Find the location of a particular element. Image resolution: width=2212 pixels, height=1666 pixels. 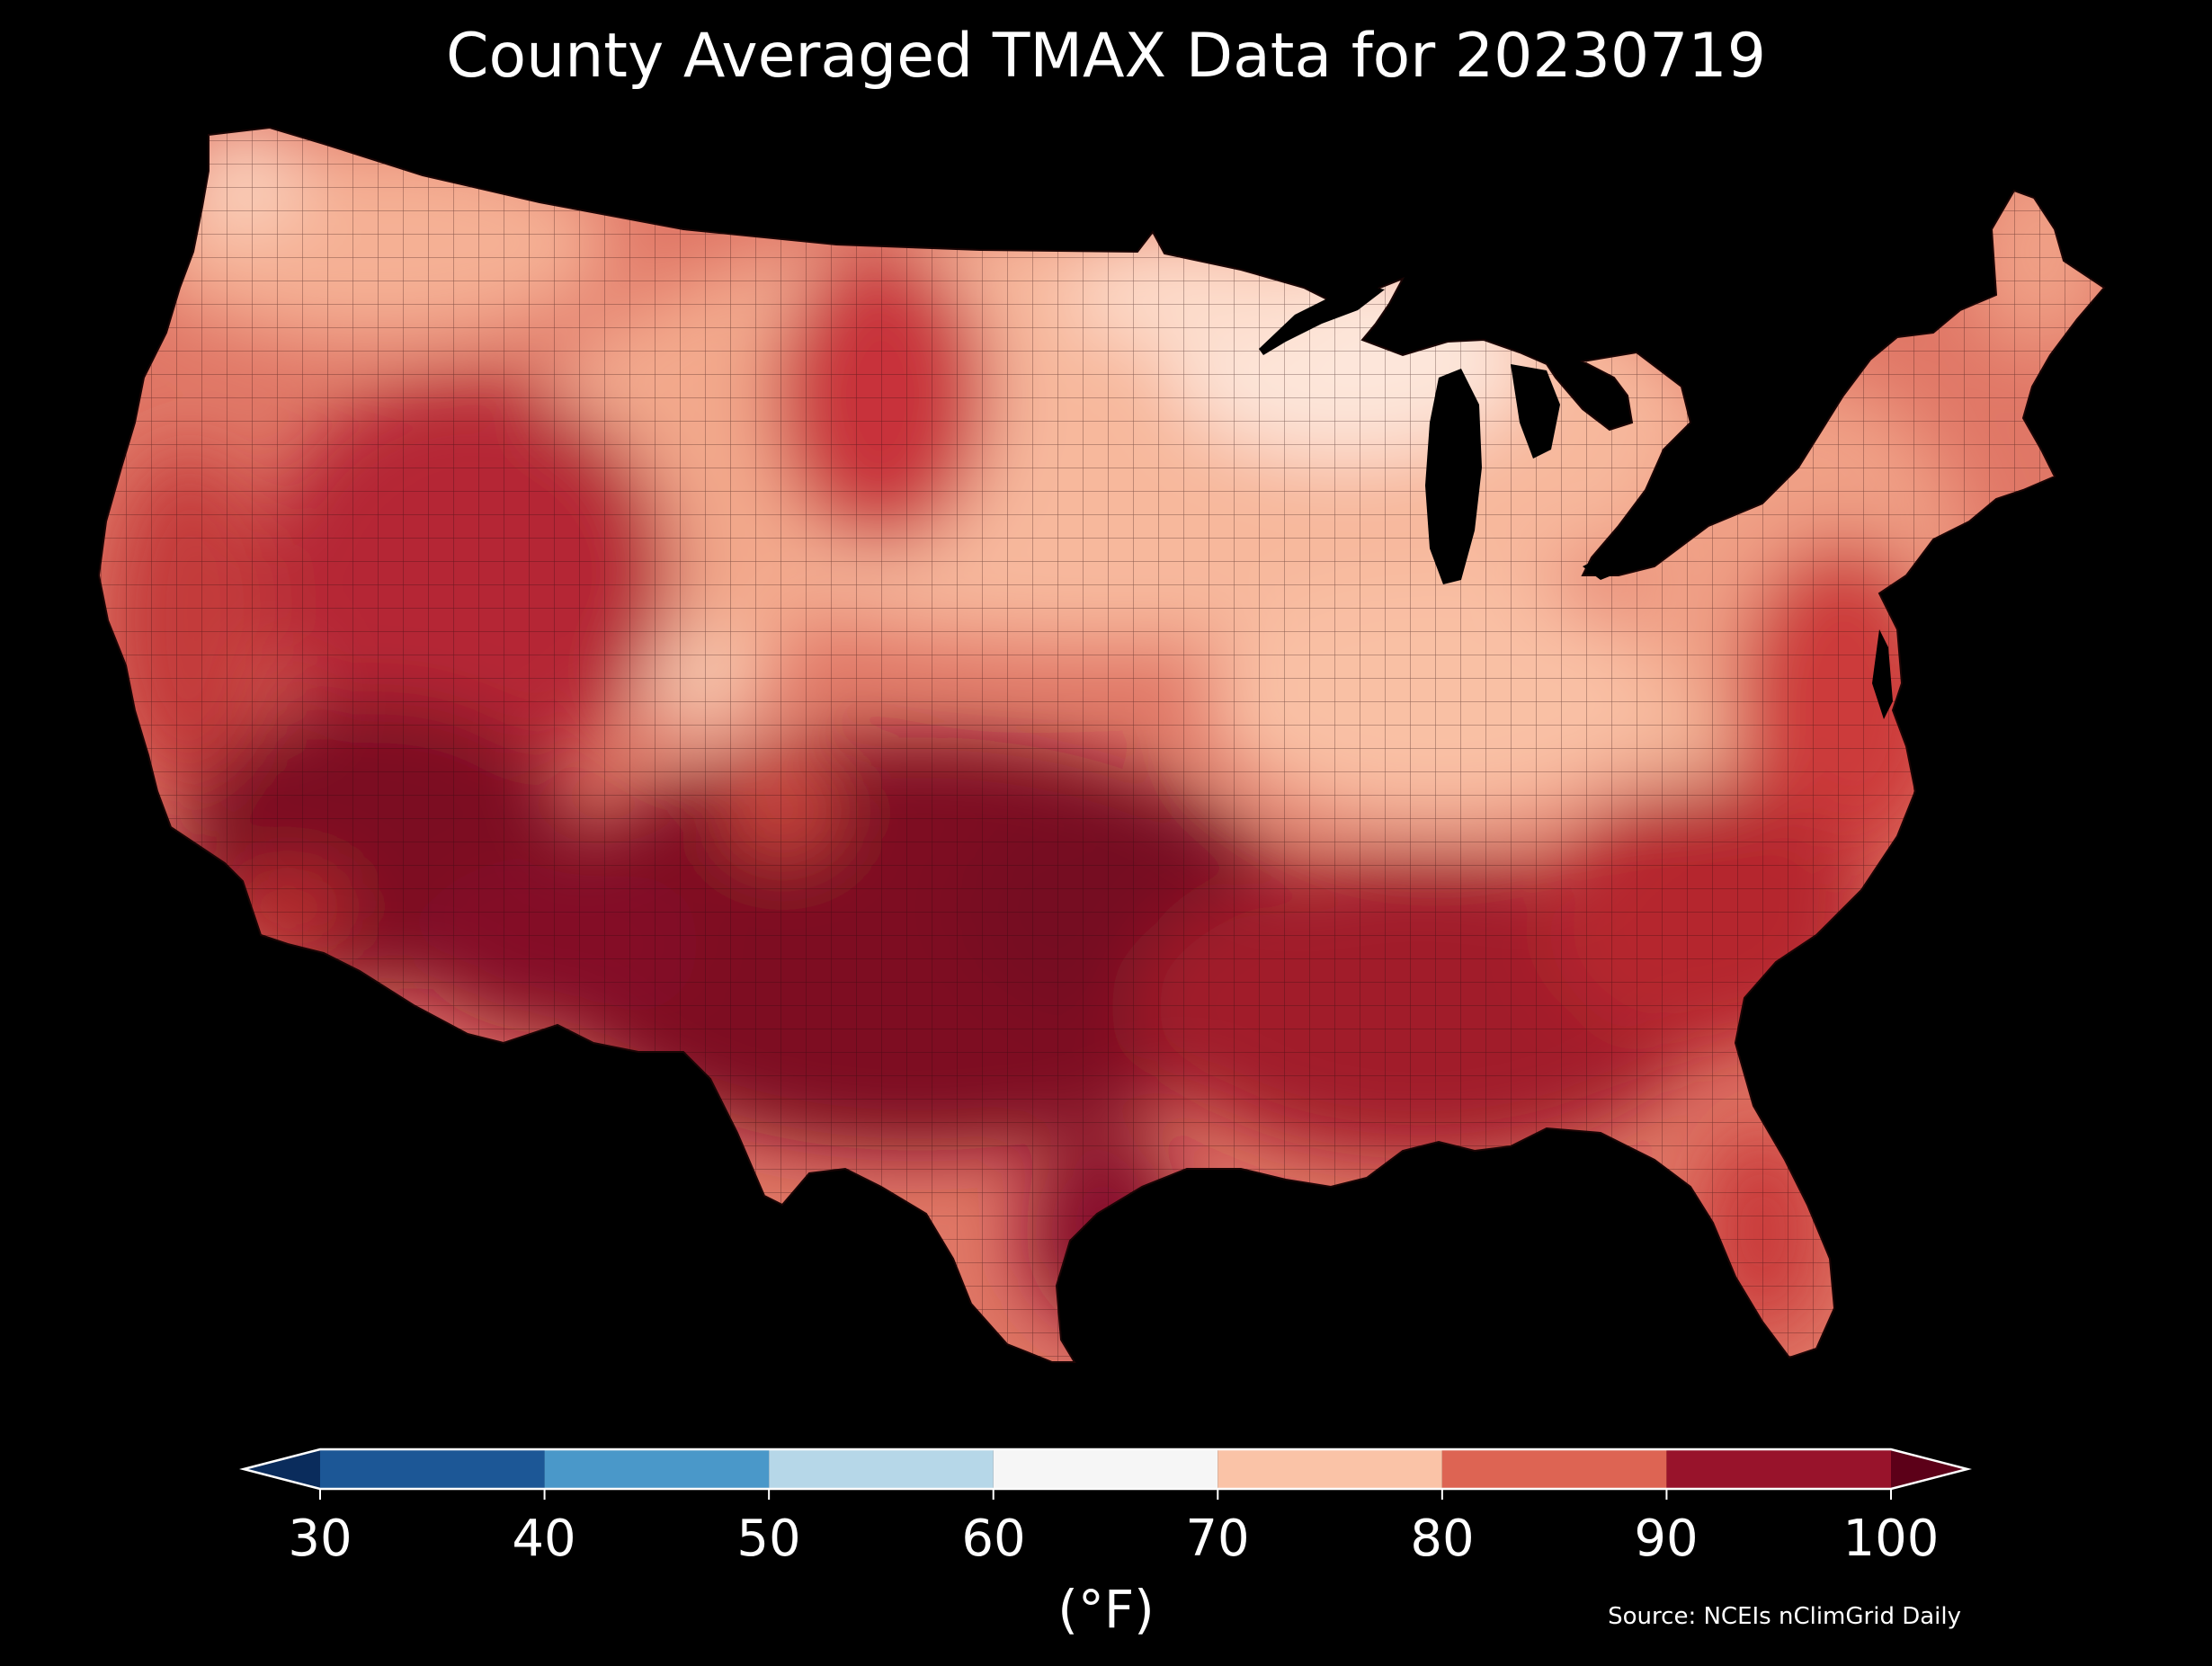

colorbar-tick-label: 70 is located at coordinates (1217, 1539).